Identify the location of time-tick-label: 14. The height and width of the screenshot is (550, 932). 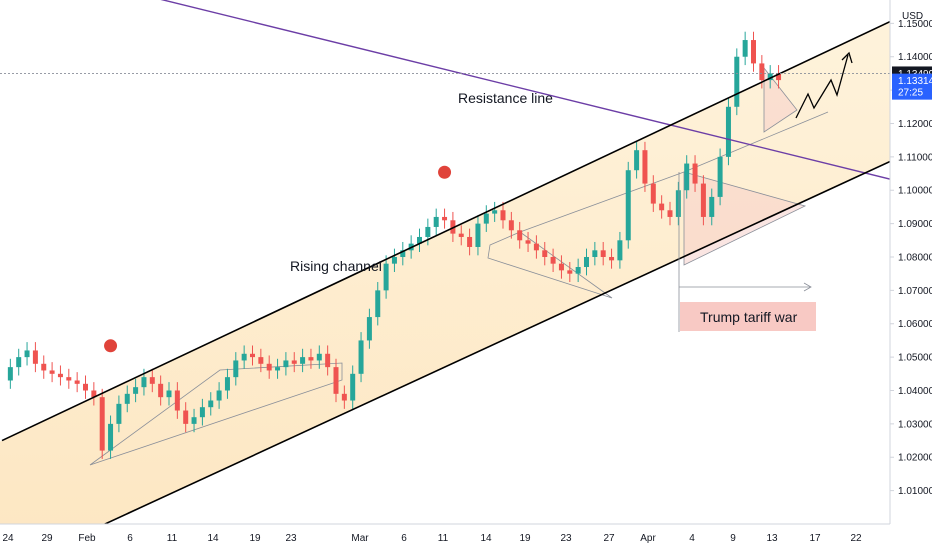
(486, 538).